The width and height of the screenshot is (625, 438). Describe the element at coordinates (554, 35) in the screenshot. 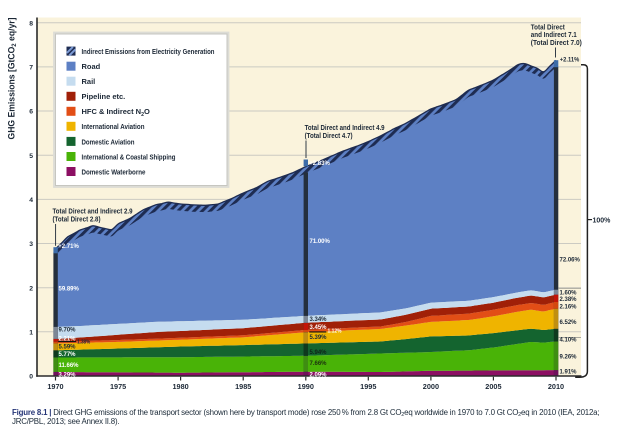

I see `svg-text: and Indirect 7.1` at that location.